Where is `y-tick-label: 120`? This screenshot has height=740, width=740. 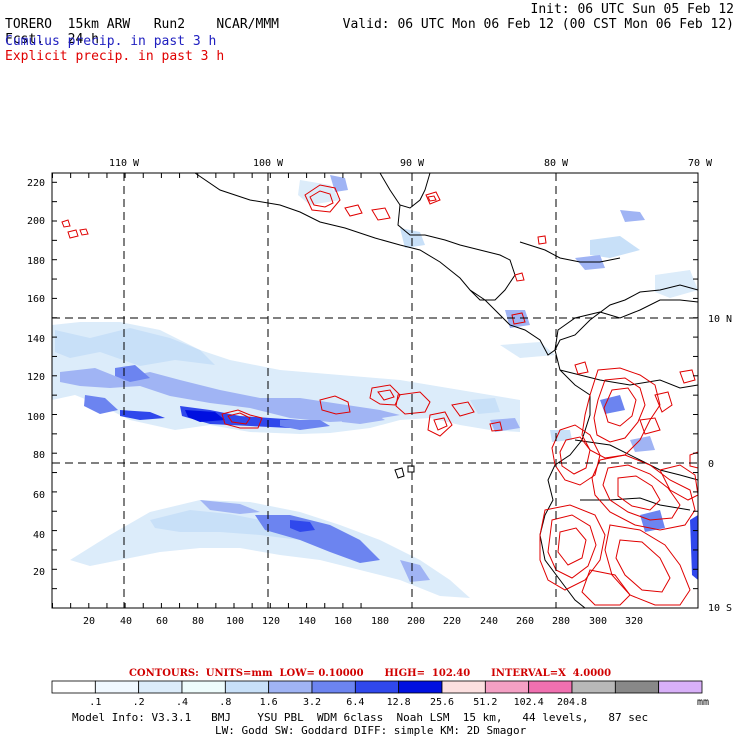 y-tick-label: 120 is located at coordinates (36, 377).